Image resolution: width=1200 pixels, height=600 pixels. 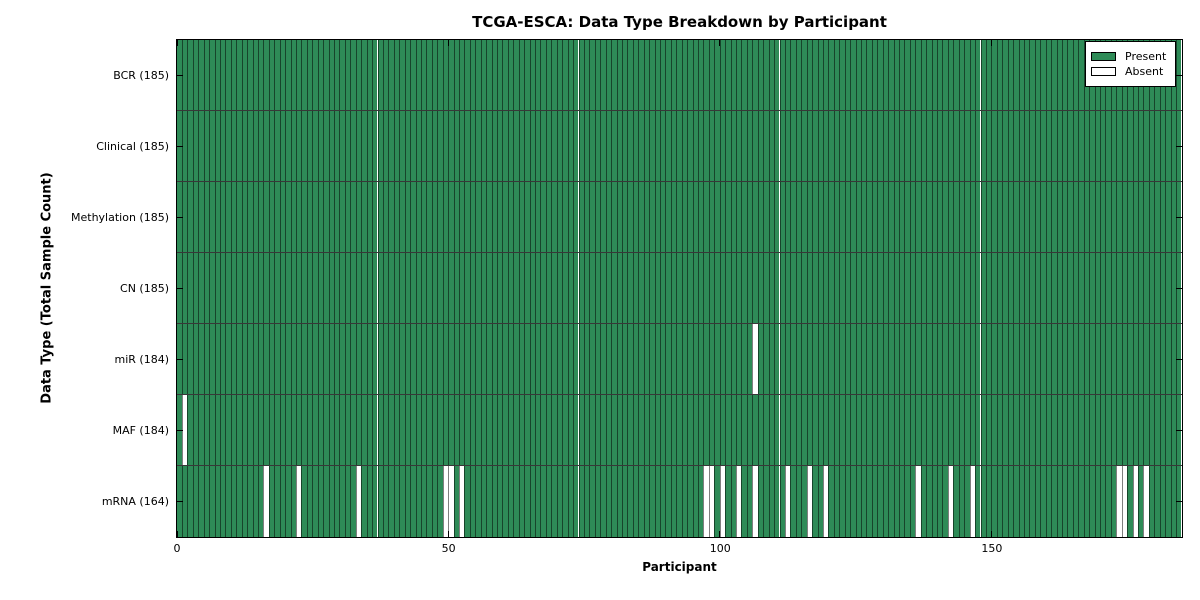 I want to click on absent-swatch-icon, so click(x=1103, y=71).